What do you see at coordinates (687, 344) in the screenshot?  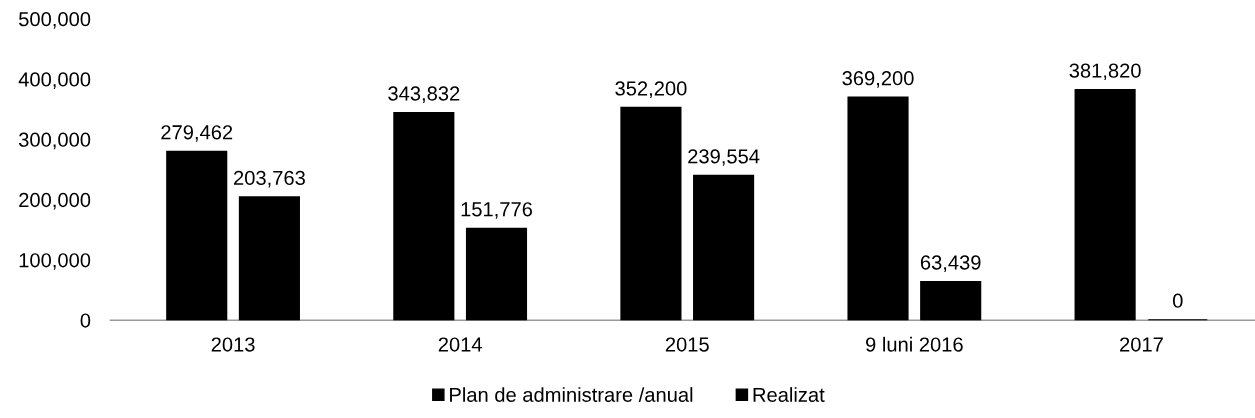 I see `x-tick-label: 2015` at bounding box center [687, 344].